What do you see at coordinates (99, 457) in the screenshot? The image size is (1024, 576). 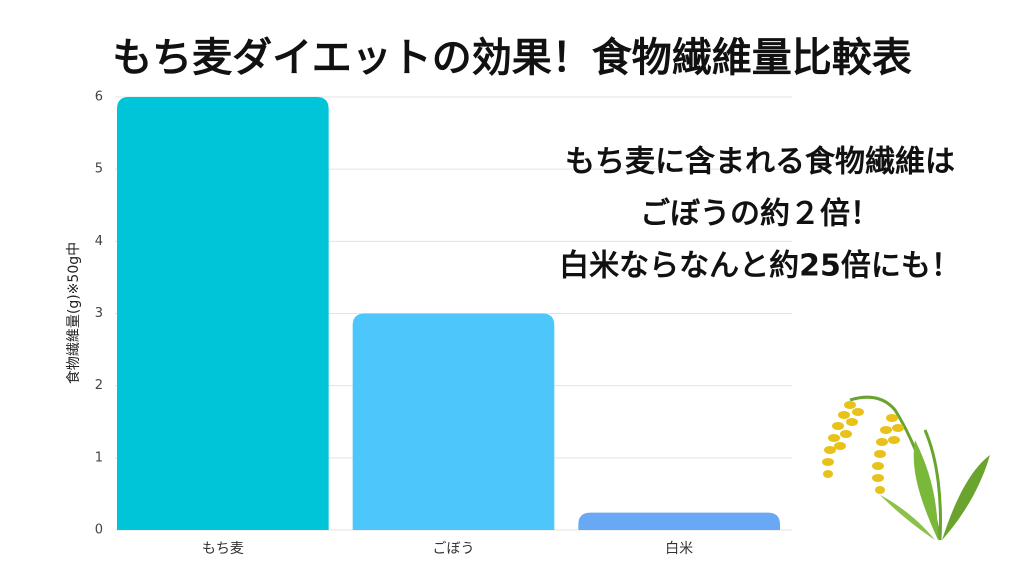 I see `y-tick-label: 1` at bounding box center [99, 457].